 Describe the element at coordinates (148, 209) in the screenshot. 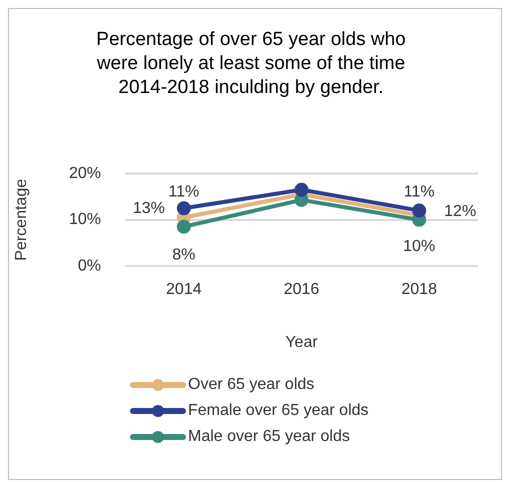

I see `annotation: 13%` at that location.